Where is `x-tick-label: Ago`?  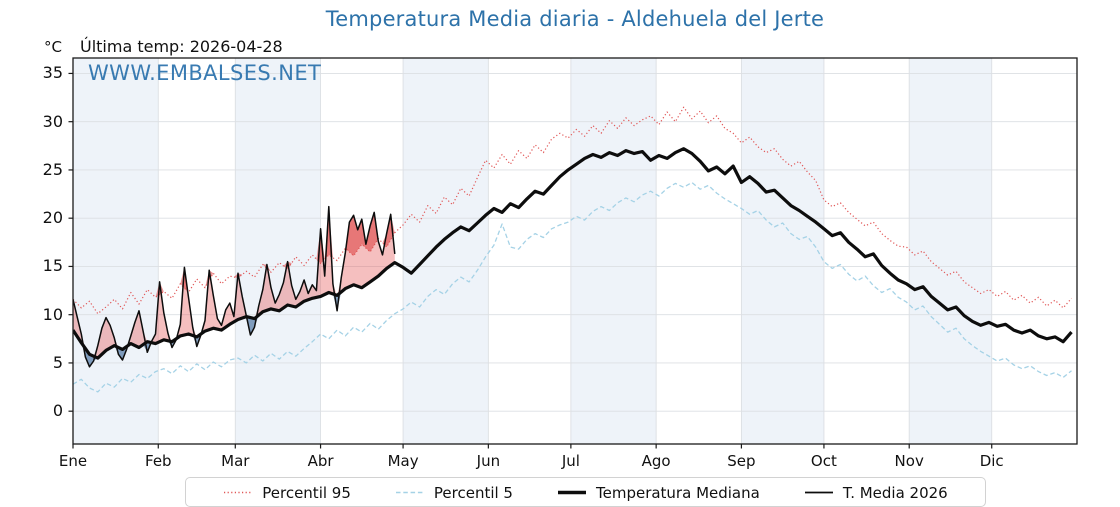
x-tick-label: Ago is located at coordinates (656, 461).